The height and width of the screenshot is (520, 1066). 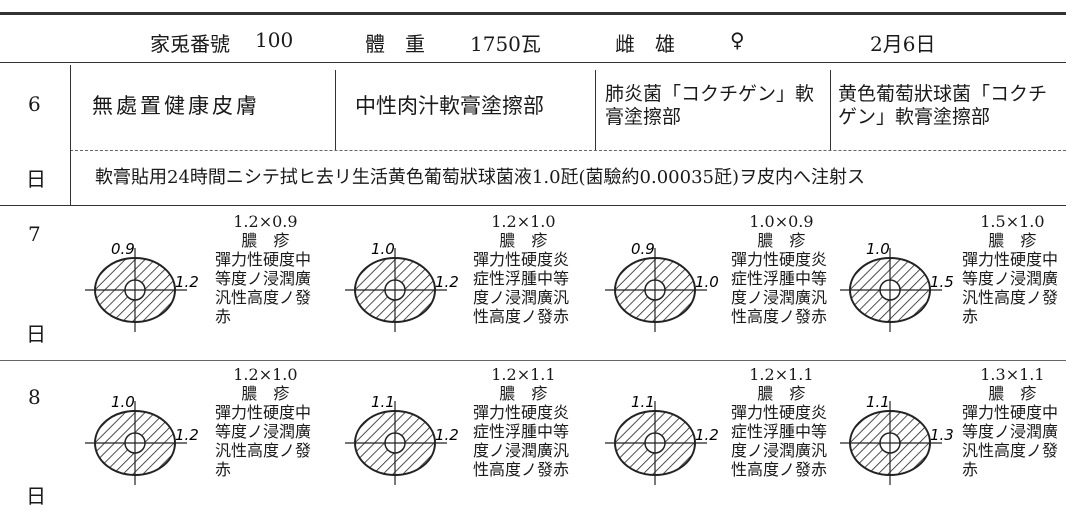 I want to click on findings: 1.0×0.9 膿 疹彈力性硬度炎症性浮腫中等度ノ浸潤廣汎性高度ノ發赤, so click(x=781, y=269).